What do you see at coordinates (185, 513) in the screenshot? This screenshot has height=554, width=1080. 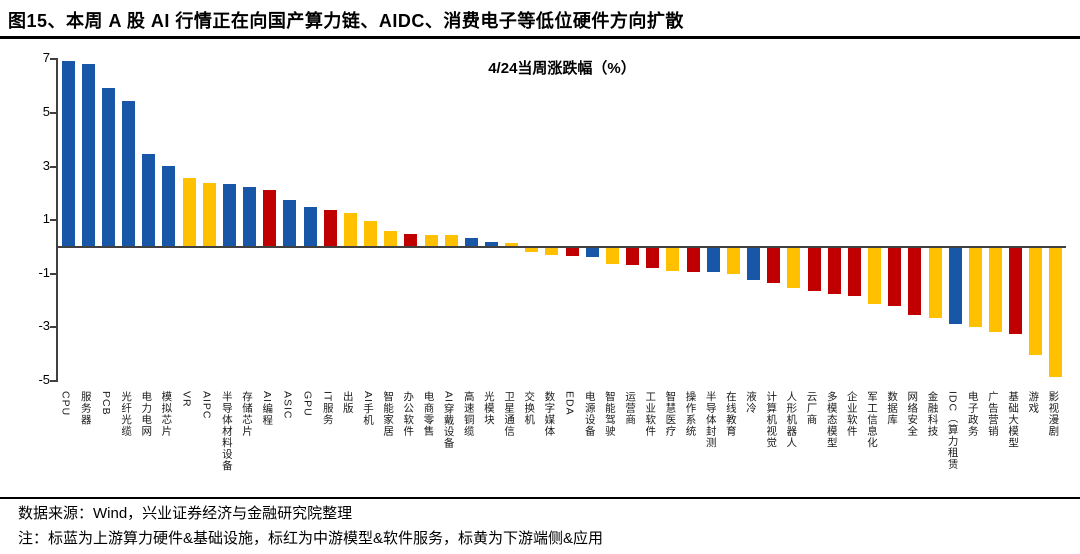 I see `data-source-text: 数据来源：Wind，兴业证券经济与金融研究院整理` at bounding box center [185, 513].